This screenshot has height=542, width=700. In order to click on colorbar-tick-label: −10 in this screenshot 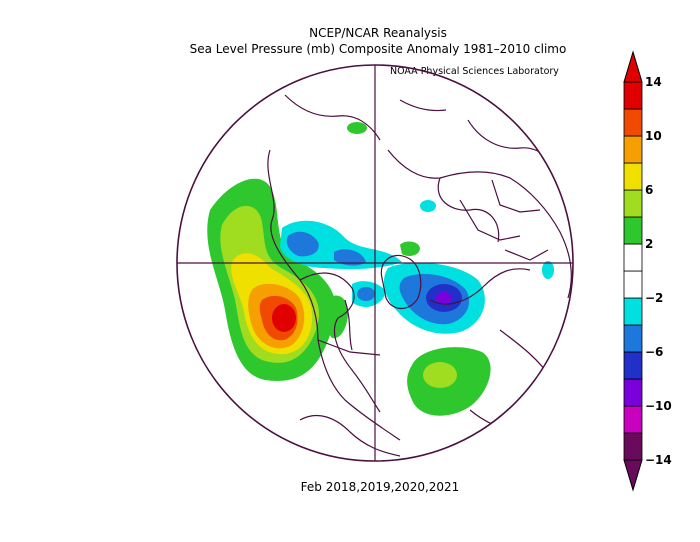, I will do `click(658, 406)`.